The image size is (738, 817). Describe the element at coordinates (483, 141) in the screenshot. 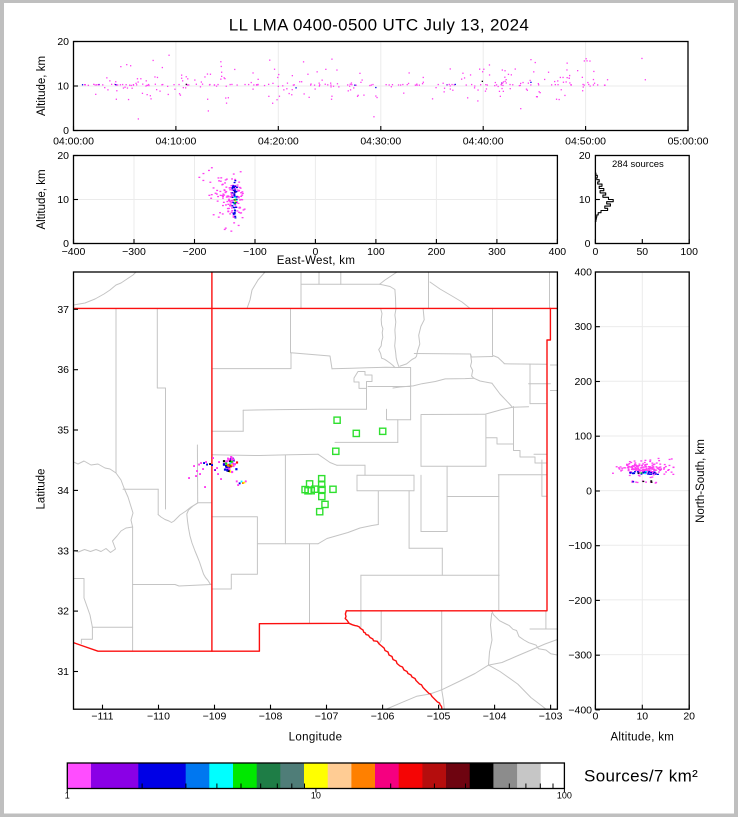

I see `svg-text: 04:40:00` at that location.